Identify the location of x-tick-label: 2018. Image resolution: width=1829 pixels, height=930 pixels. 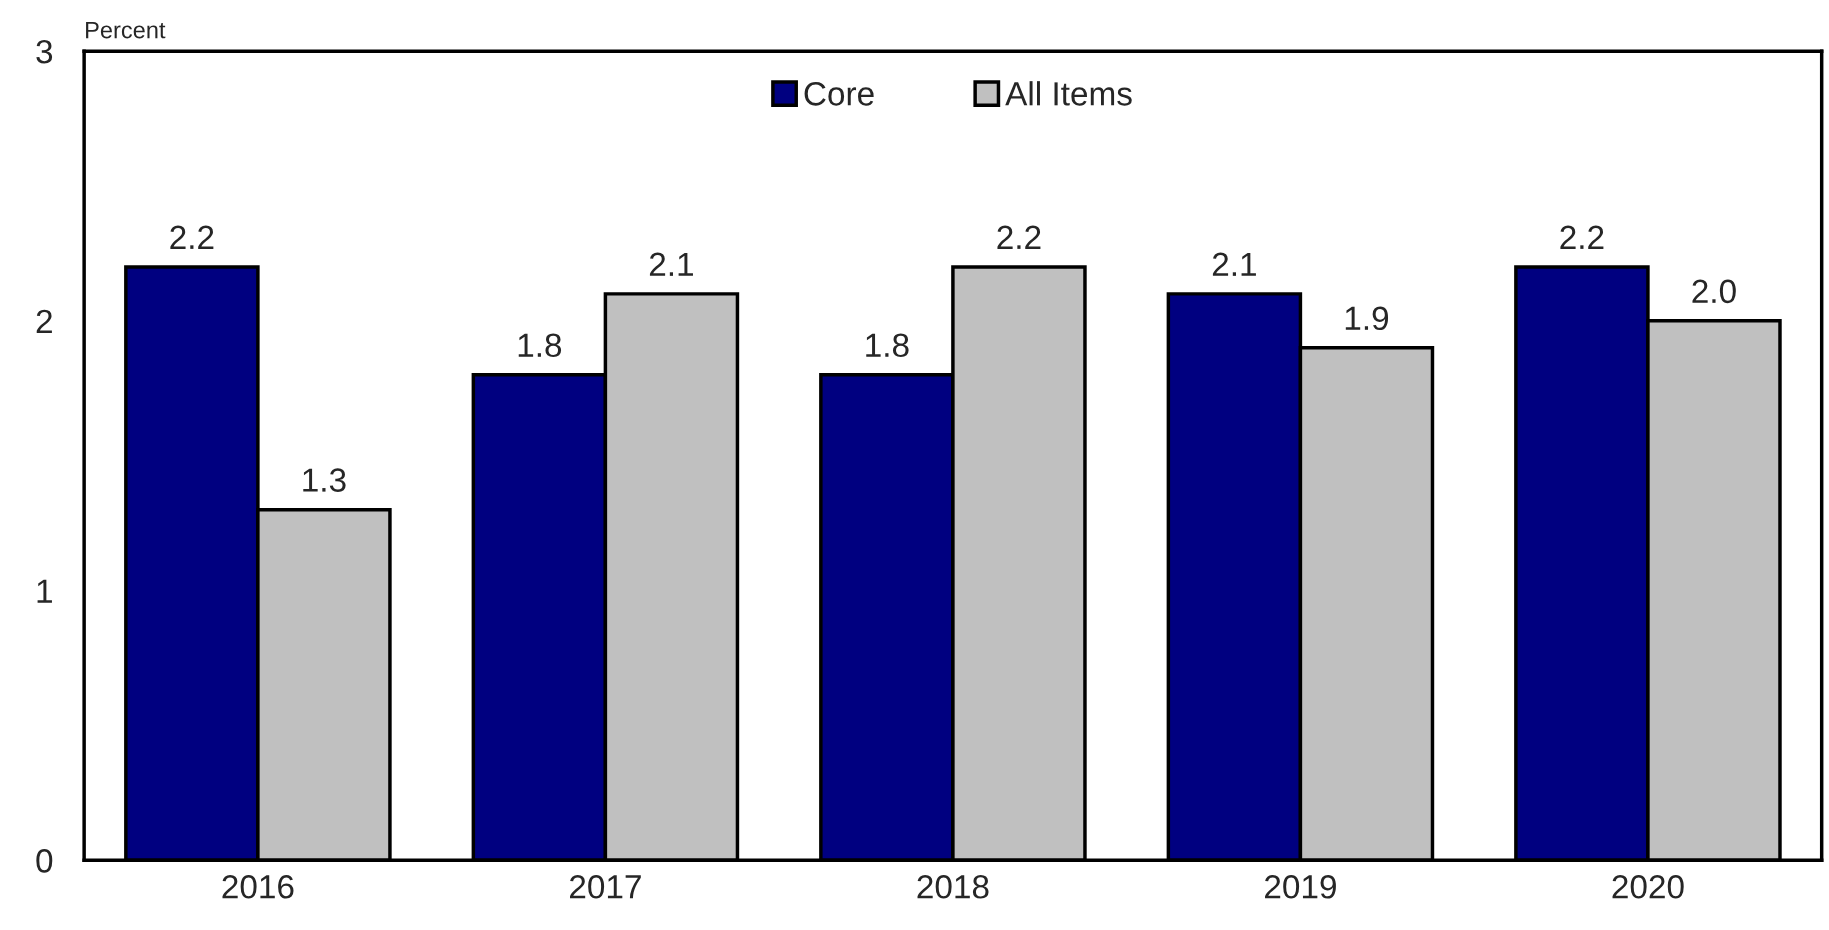
(953, 887).